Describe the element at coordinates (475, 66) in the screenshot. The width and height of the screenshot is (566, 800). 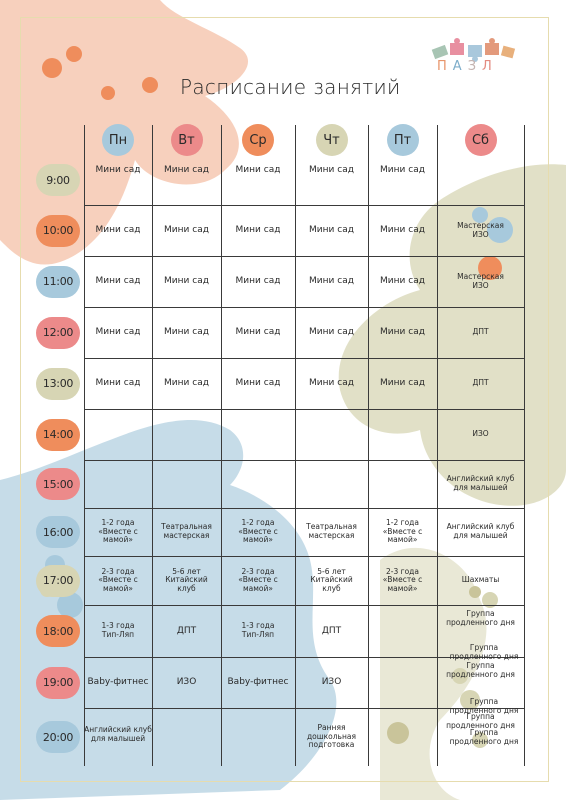
I see `logo-letter: З` at that location.